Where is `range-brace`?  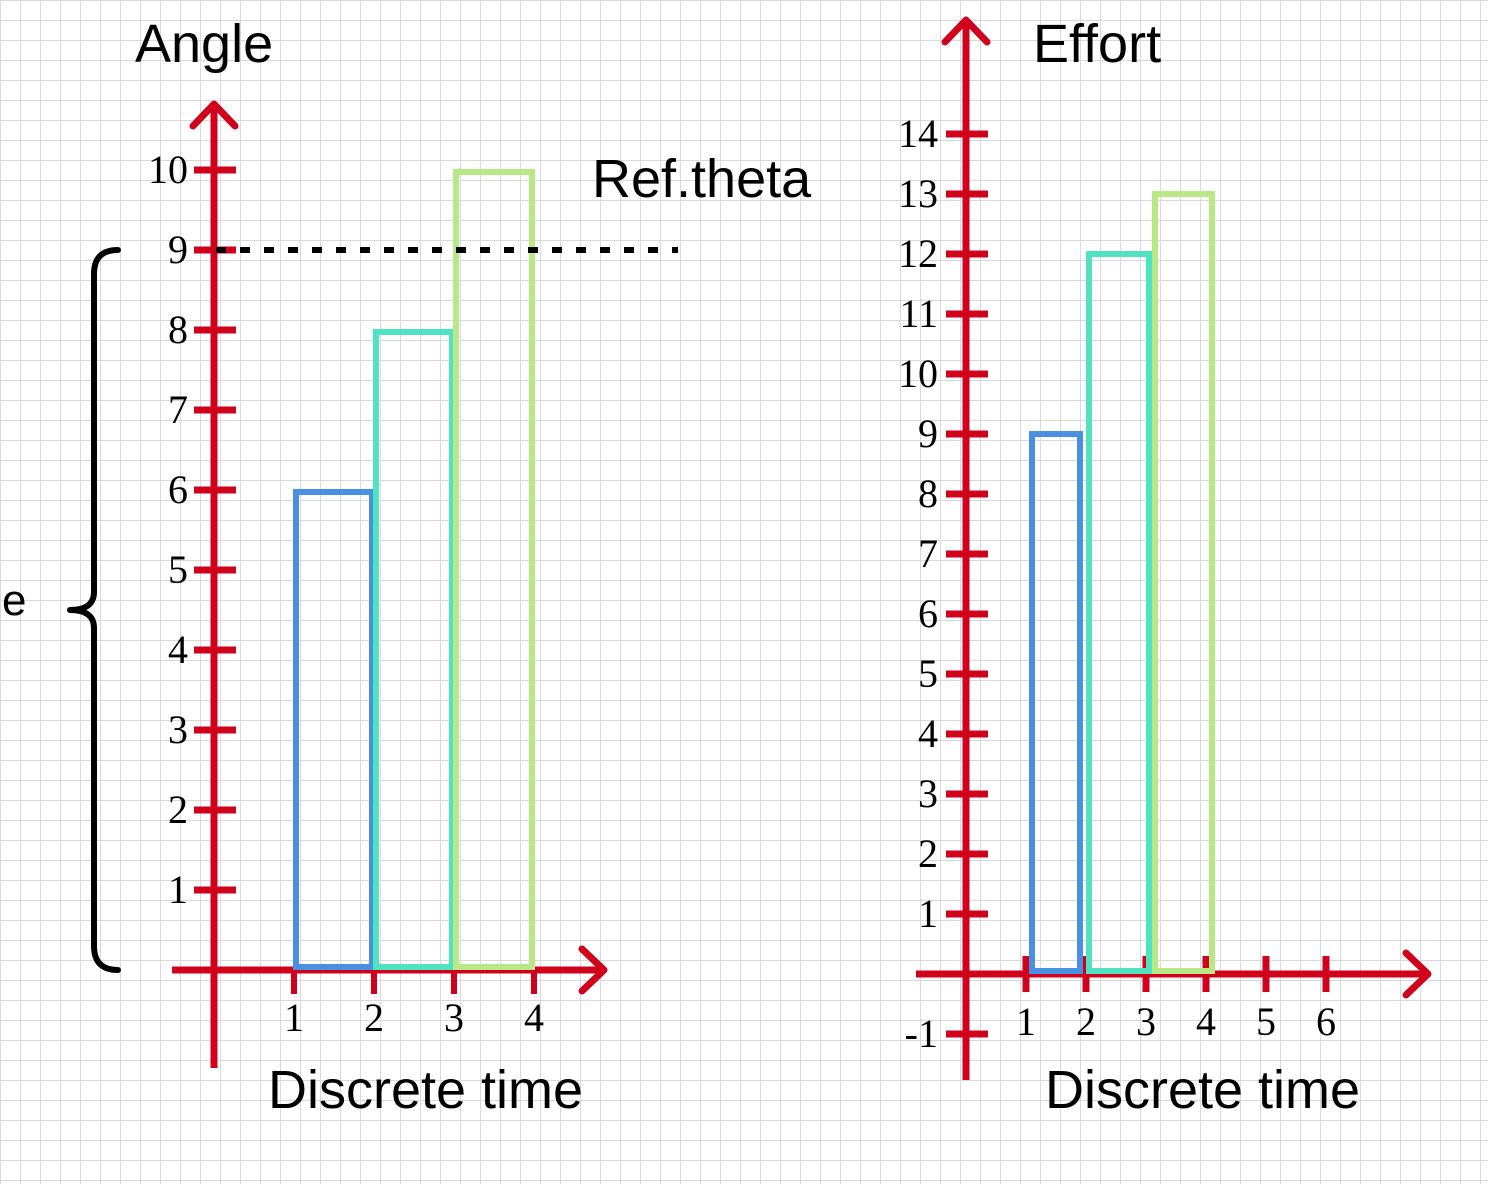
range-brace is located at coordinates (94, 610).